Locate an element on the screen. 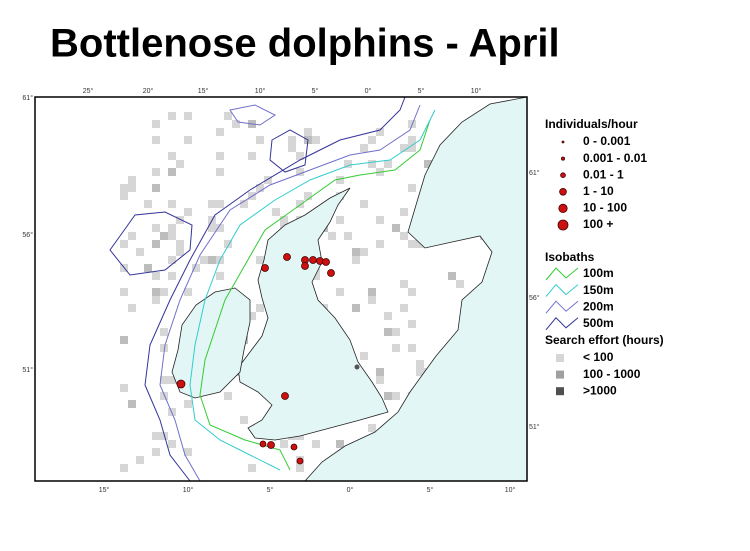  isobath-faroe is located at coordinates (289, 151).